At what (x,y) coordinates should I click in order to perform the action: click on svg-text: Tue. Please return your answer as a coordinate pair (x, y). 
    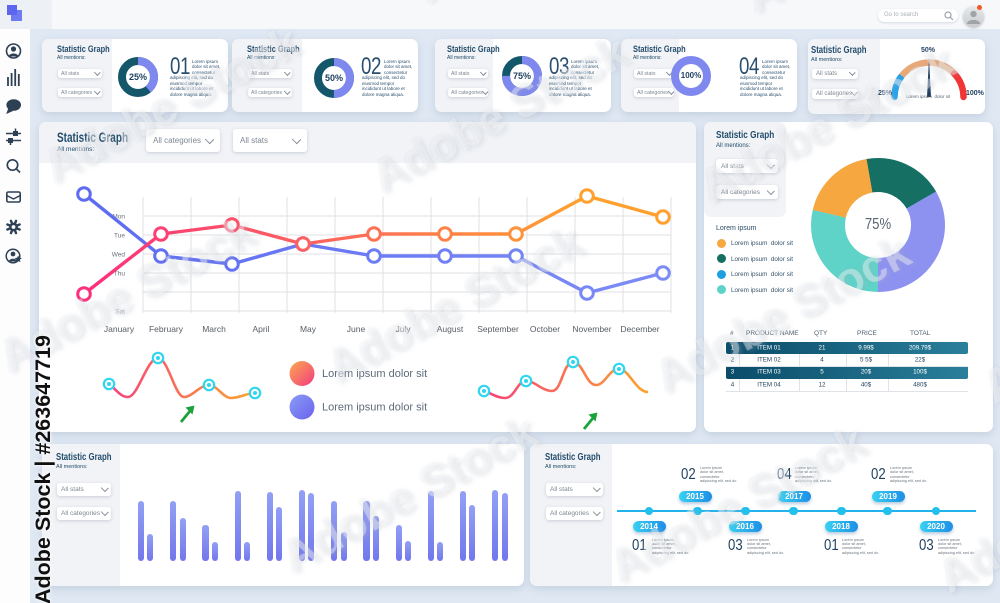
    Looking at the image, I should click on (119, 236).